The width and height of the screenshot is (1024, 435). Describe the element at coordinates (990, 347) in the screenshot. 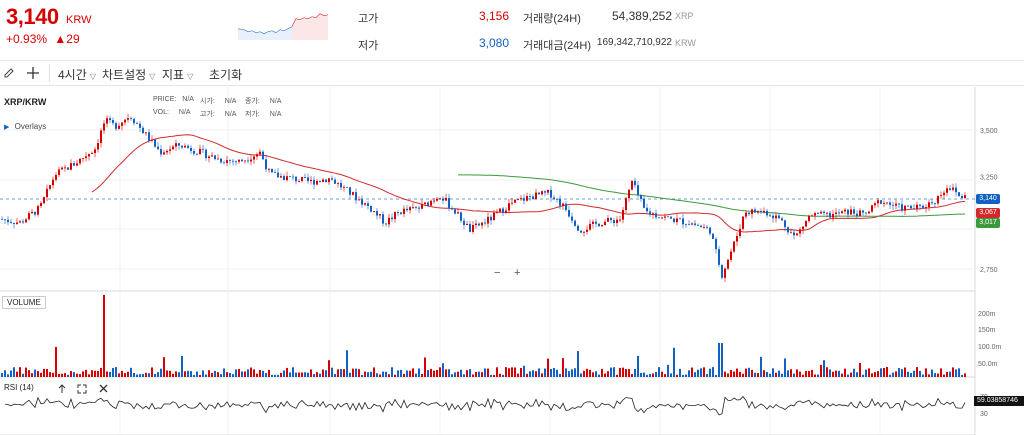

I see `volume-tick-label: 100.0m` at that location.